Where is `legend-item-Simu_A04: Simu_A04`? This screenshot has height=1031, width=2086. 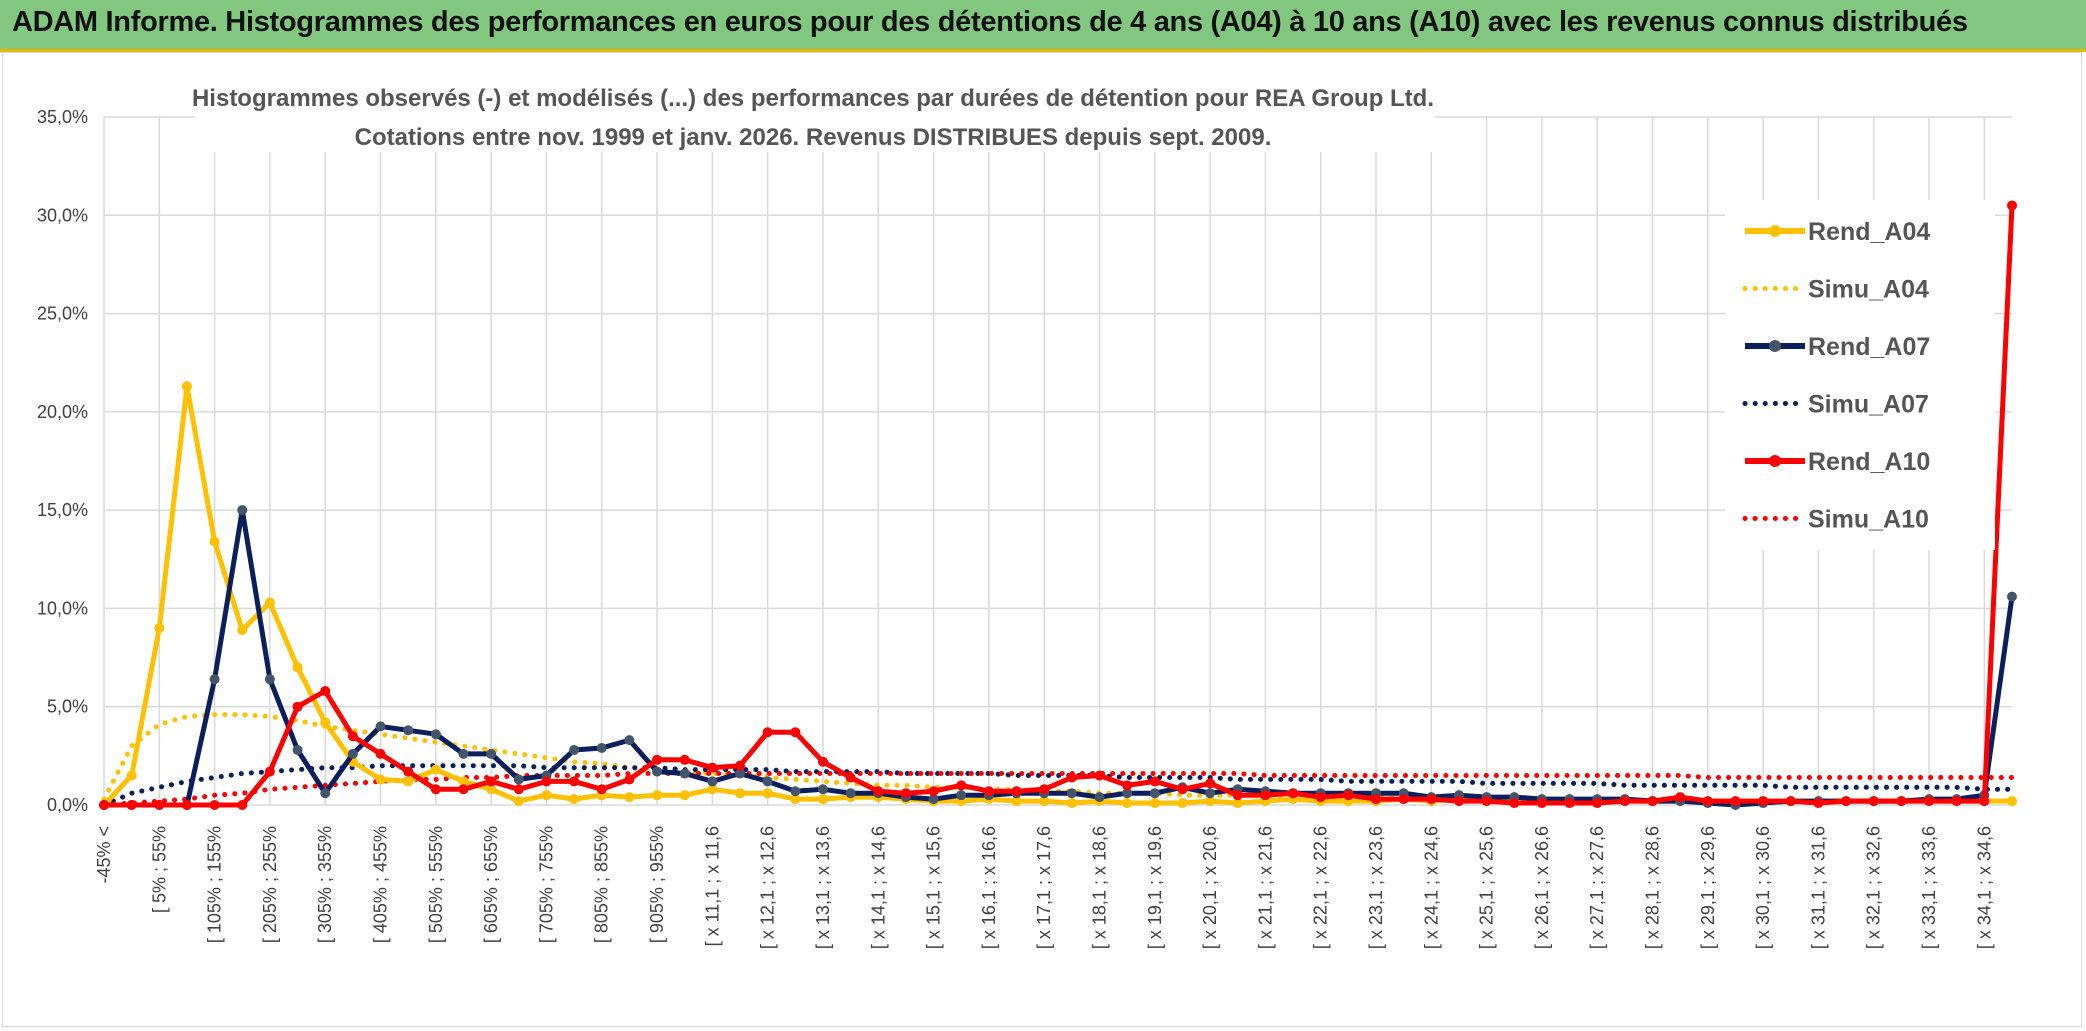
legend-item-Simu_A04: Simu_A04 is located at coordinates (1835, 290).